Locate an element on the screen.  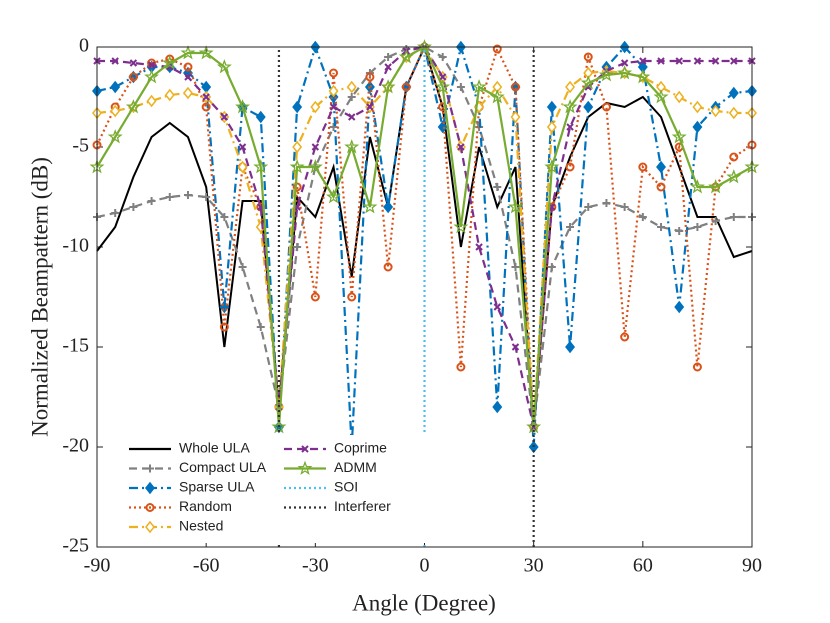
x-tick-label: -30 is located at coordinates (315, 566).